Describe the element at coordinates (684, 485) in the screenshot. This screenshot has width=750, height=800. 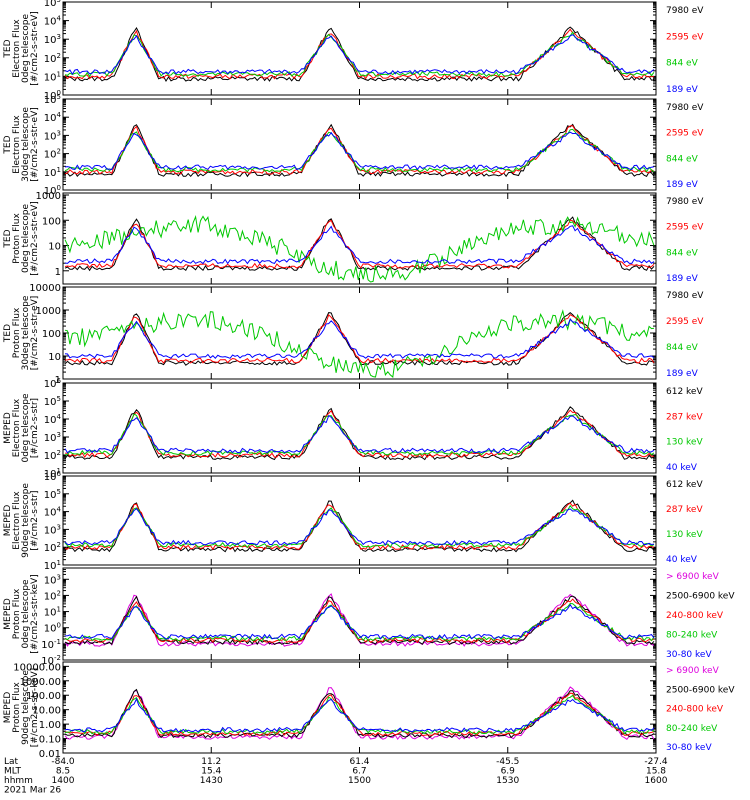
I see `legend-entry: 612 keV` at that location.